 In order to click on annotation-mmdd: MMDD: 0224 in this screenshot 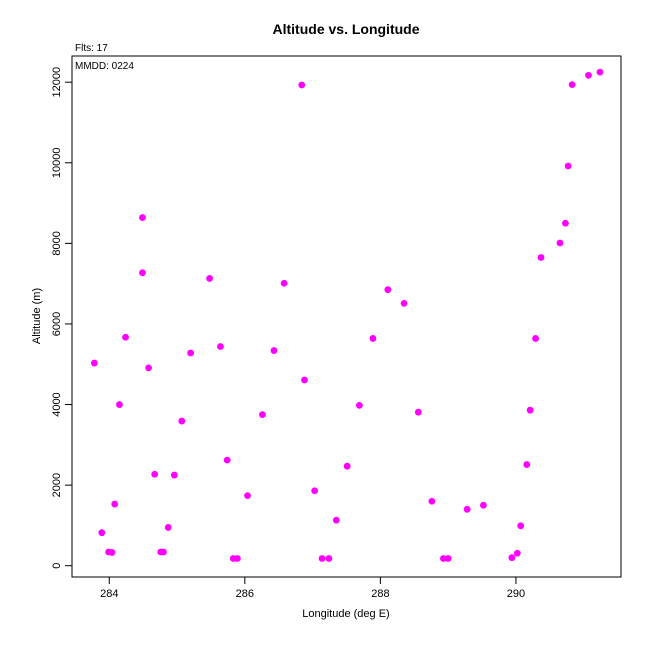, I will do `click(104, 66)`.